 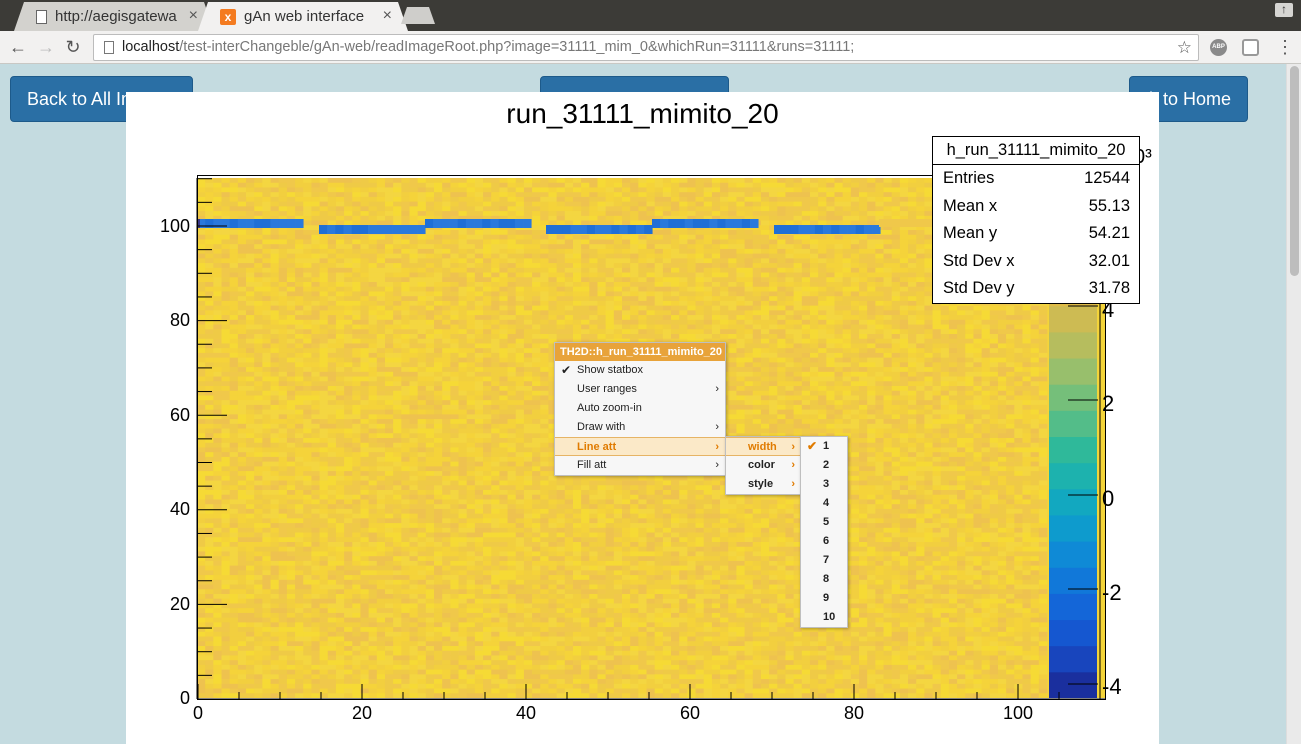 What do you see at coordinates (1036, 260) in the screenshot?
I see `stats-row-stddev-x: Std Dev x 32.01` at bounding box center [1036, 260].